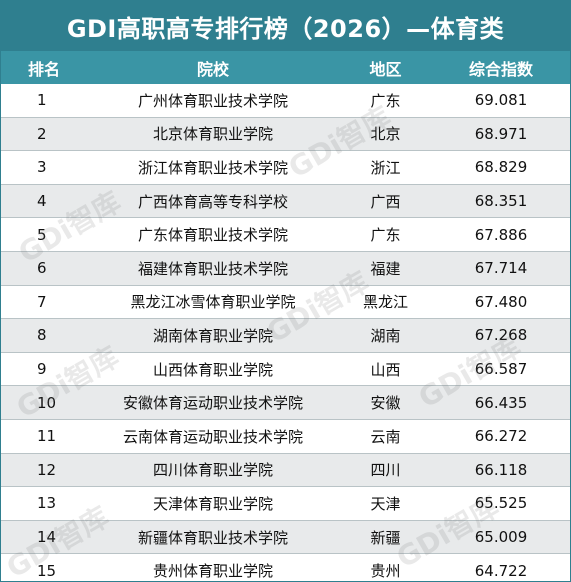  I want to click on rank-cell: 3, so click(44, 167).